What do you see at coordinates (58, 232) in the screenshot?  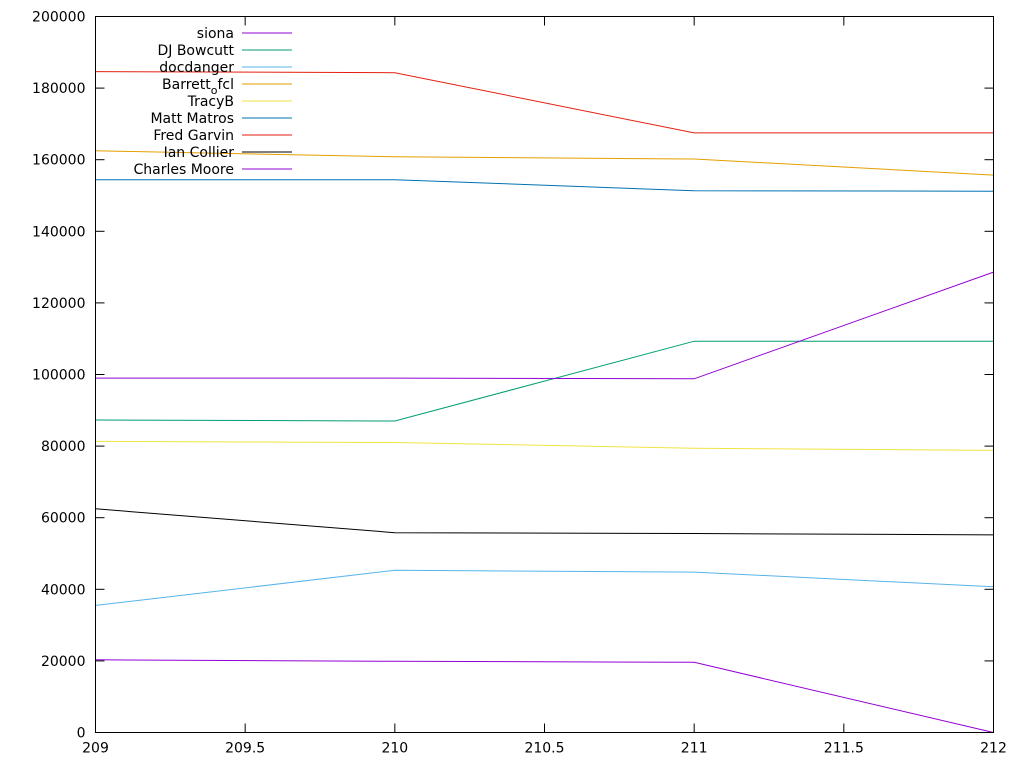 I see `y-tick-label: 140000` at bounding box center [58, 232].